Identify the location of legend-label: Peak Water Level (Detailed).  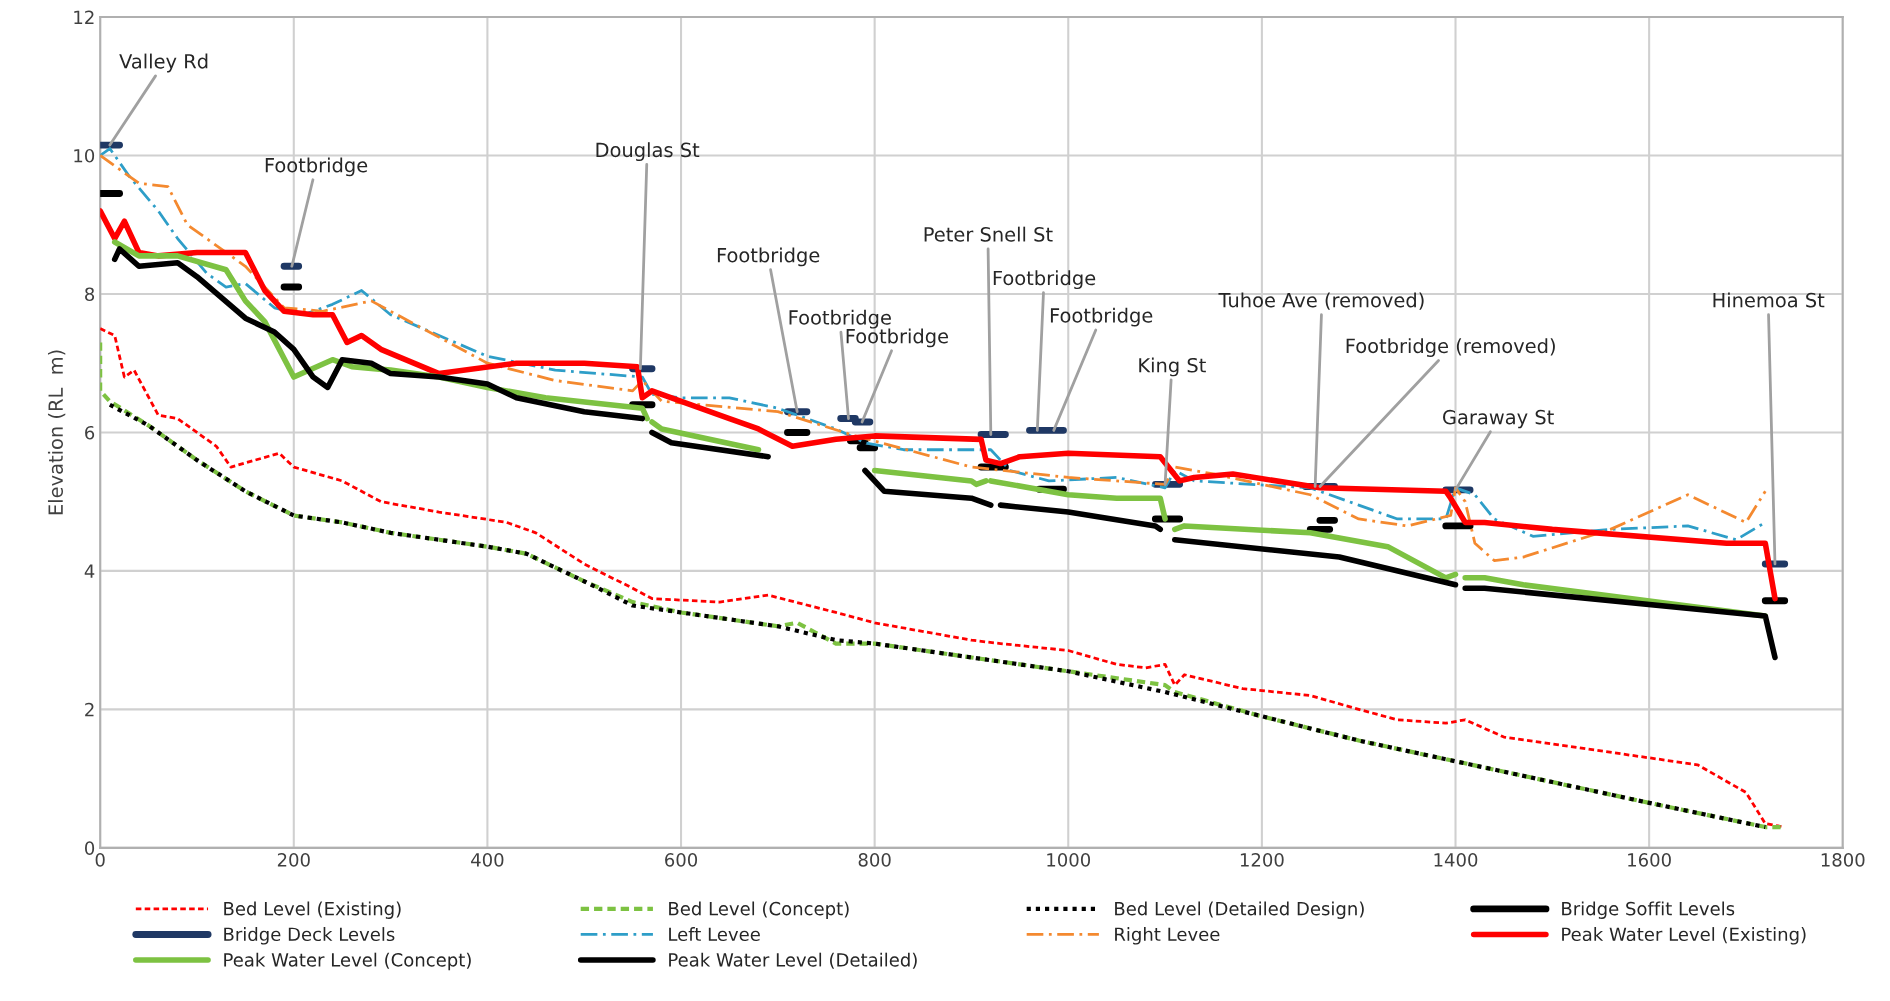
(793, 960).